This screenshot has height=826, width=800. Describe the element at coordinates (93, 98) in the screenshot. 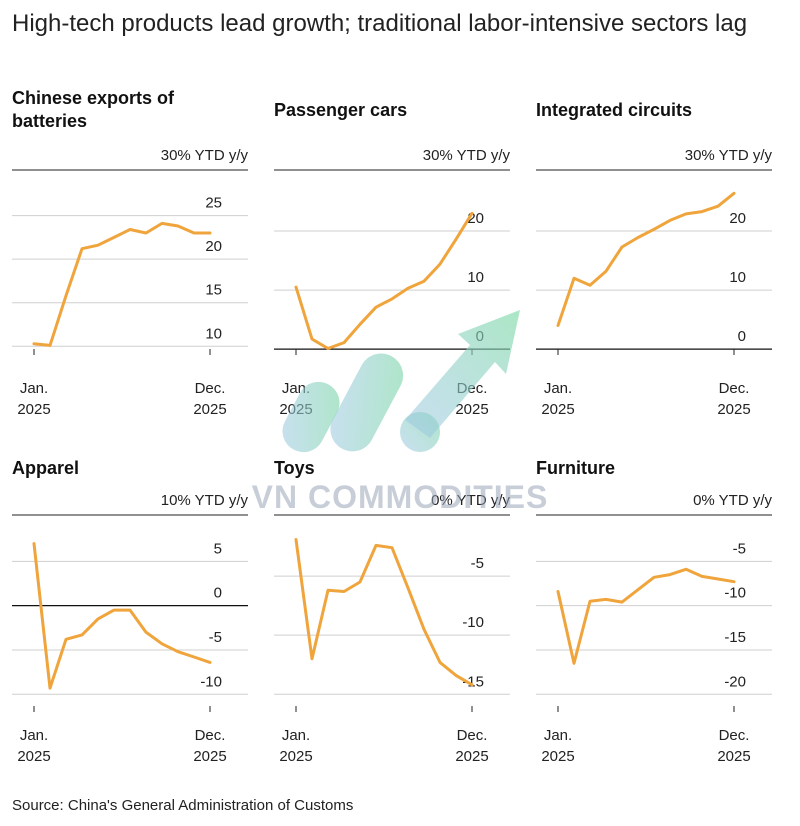

I see `panel-title: Chinese exports of` at that location.